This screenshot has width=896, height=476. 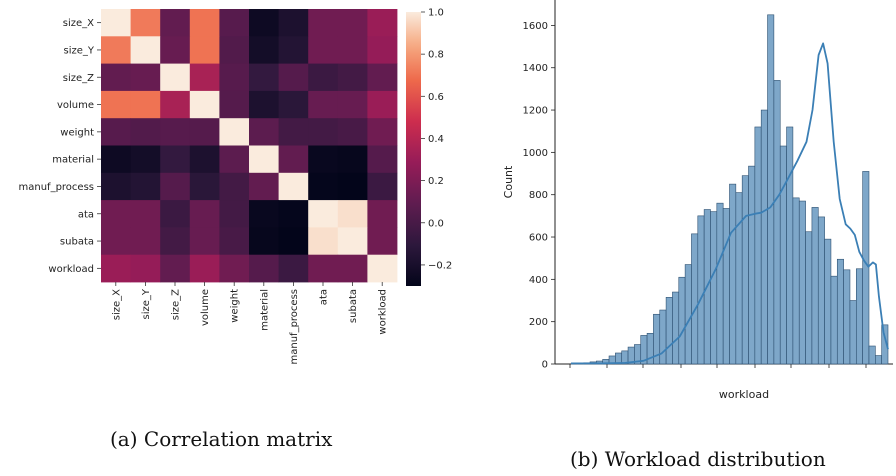 I want to click on heatmap-cell-material-subata, so click(x=352, y=159).